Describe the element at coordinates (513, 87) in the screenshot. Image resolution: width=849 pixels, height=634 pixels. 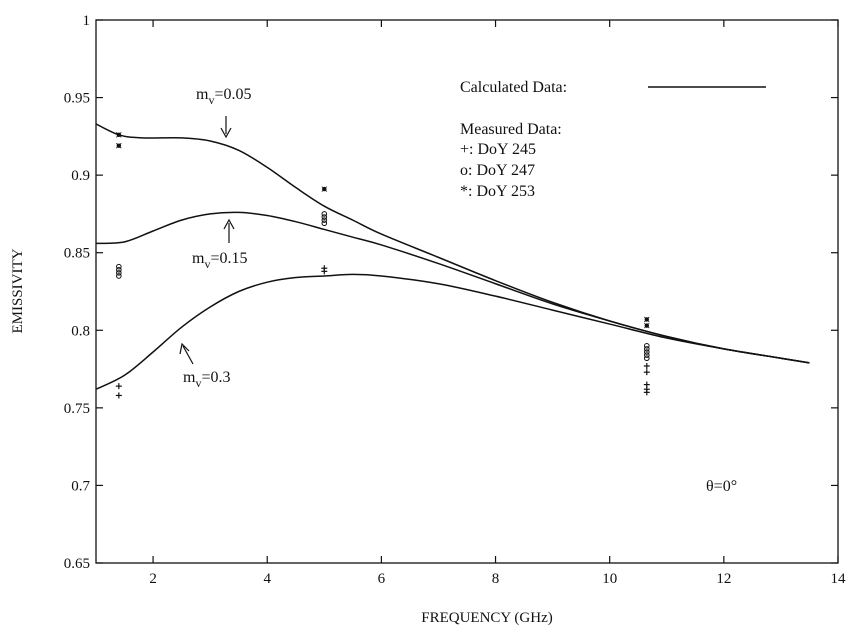
I see `legend-calculated-label: Calculated Data:` at that location.